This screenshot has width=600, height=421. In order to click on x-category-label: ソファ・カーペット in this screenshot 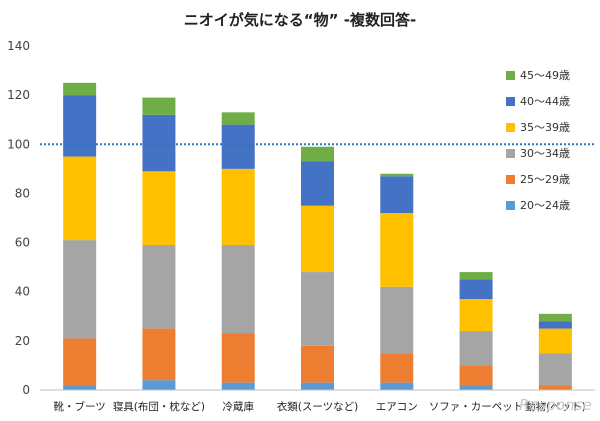, I will do `click(476, 407)`.